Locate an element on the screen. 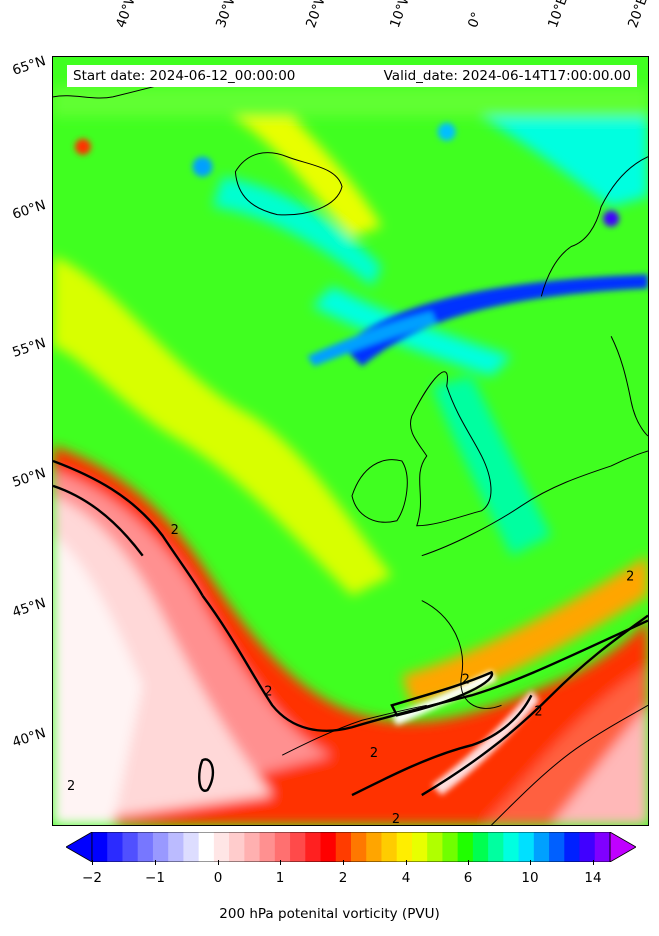  contour-label-2: 2 is located at coordinates (268, 691).